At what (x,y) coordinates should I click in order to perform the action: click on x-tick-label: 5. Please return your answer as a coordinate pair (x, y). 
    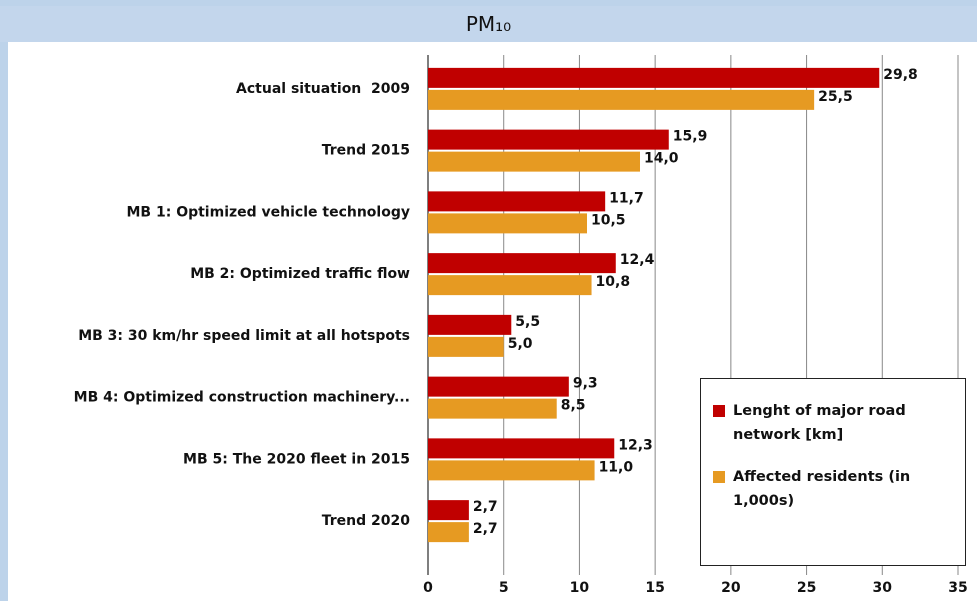
    Looking at the image, I should click on (504, 588).